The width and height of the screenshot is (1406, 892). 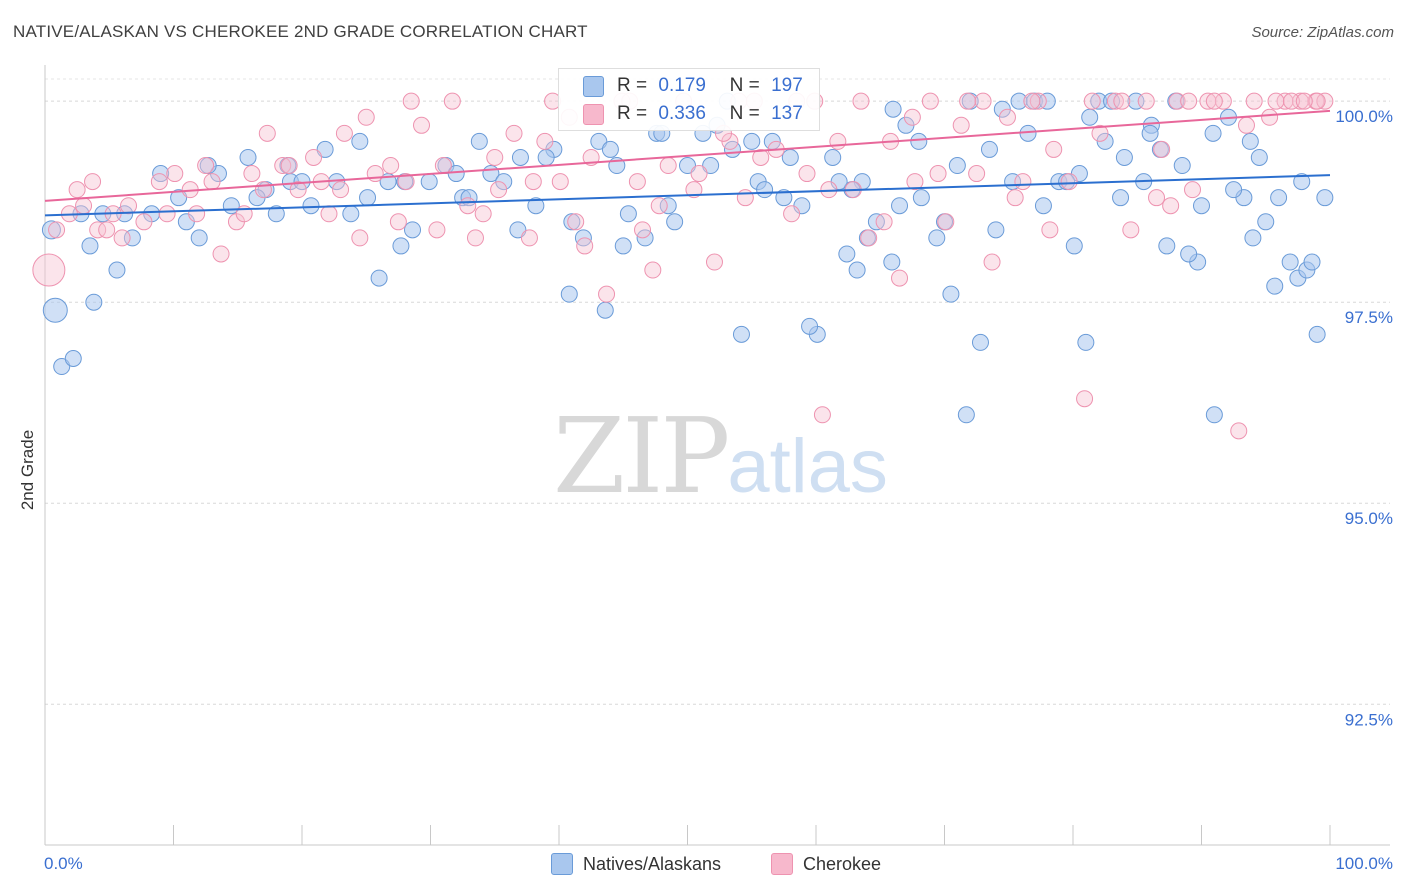 What do you see at coordinates (562, 864) in the screenshot?
I see `bottom-legend-swatch-natives` at bounding box center [562, 864].